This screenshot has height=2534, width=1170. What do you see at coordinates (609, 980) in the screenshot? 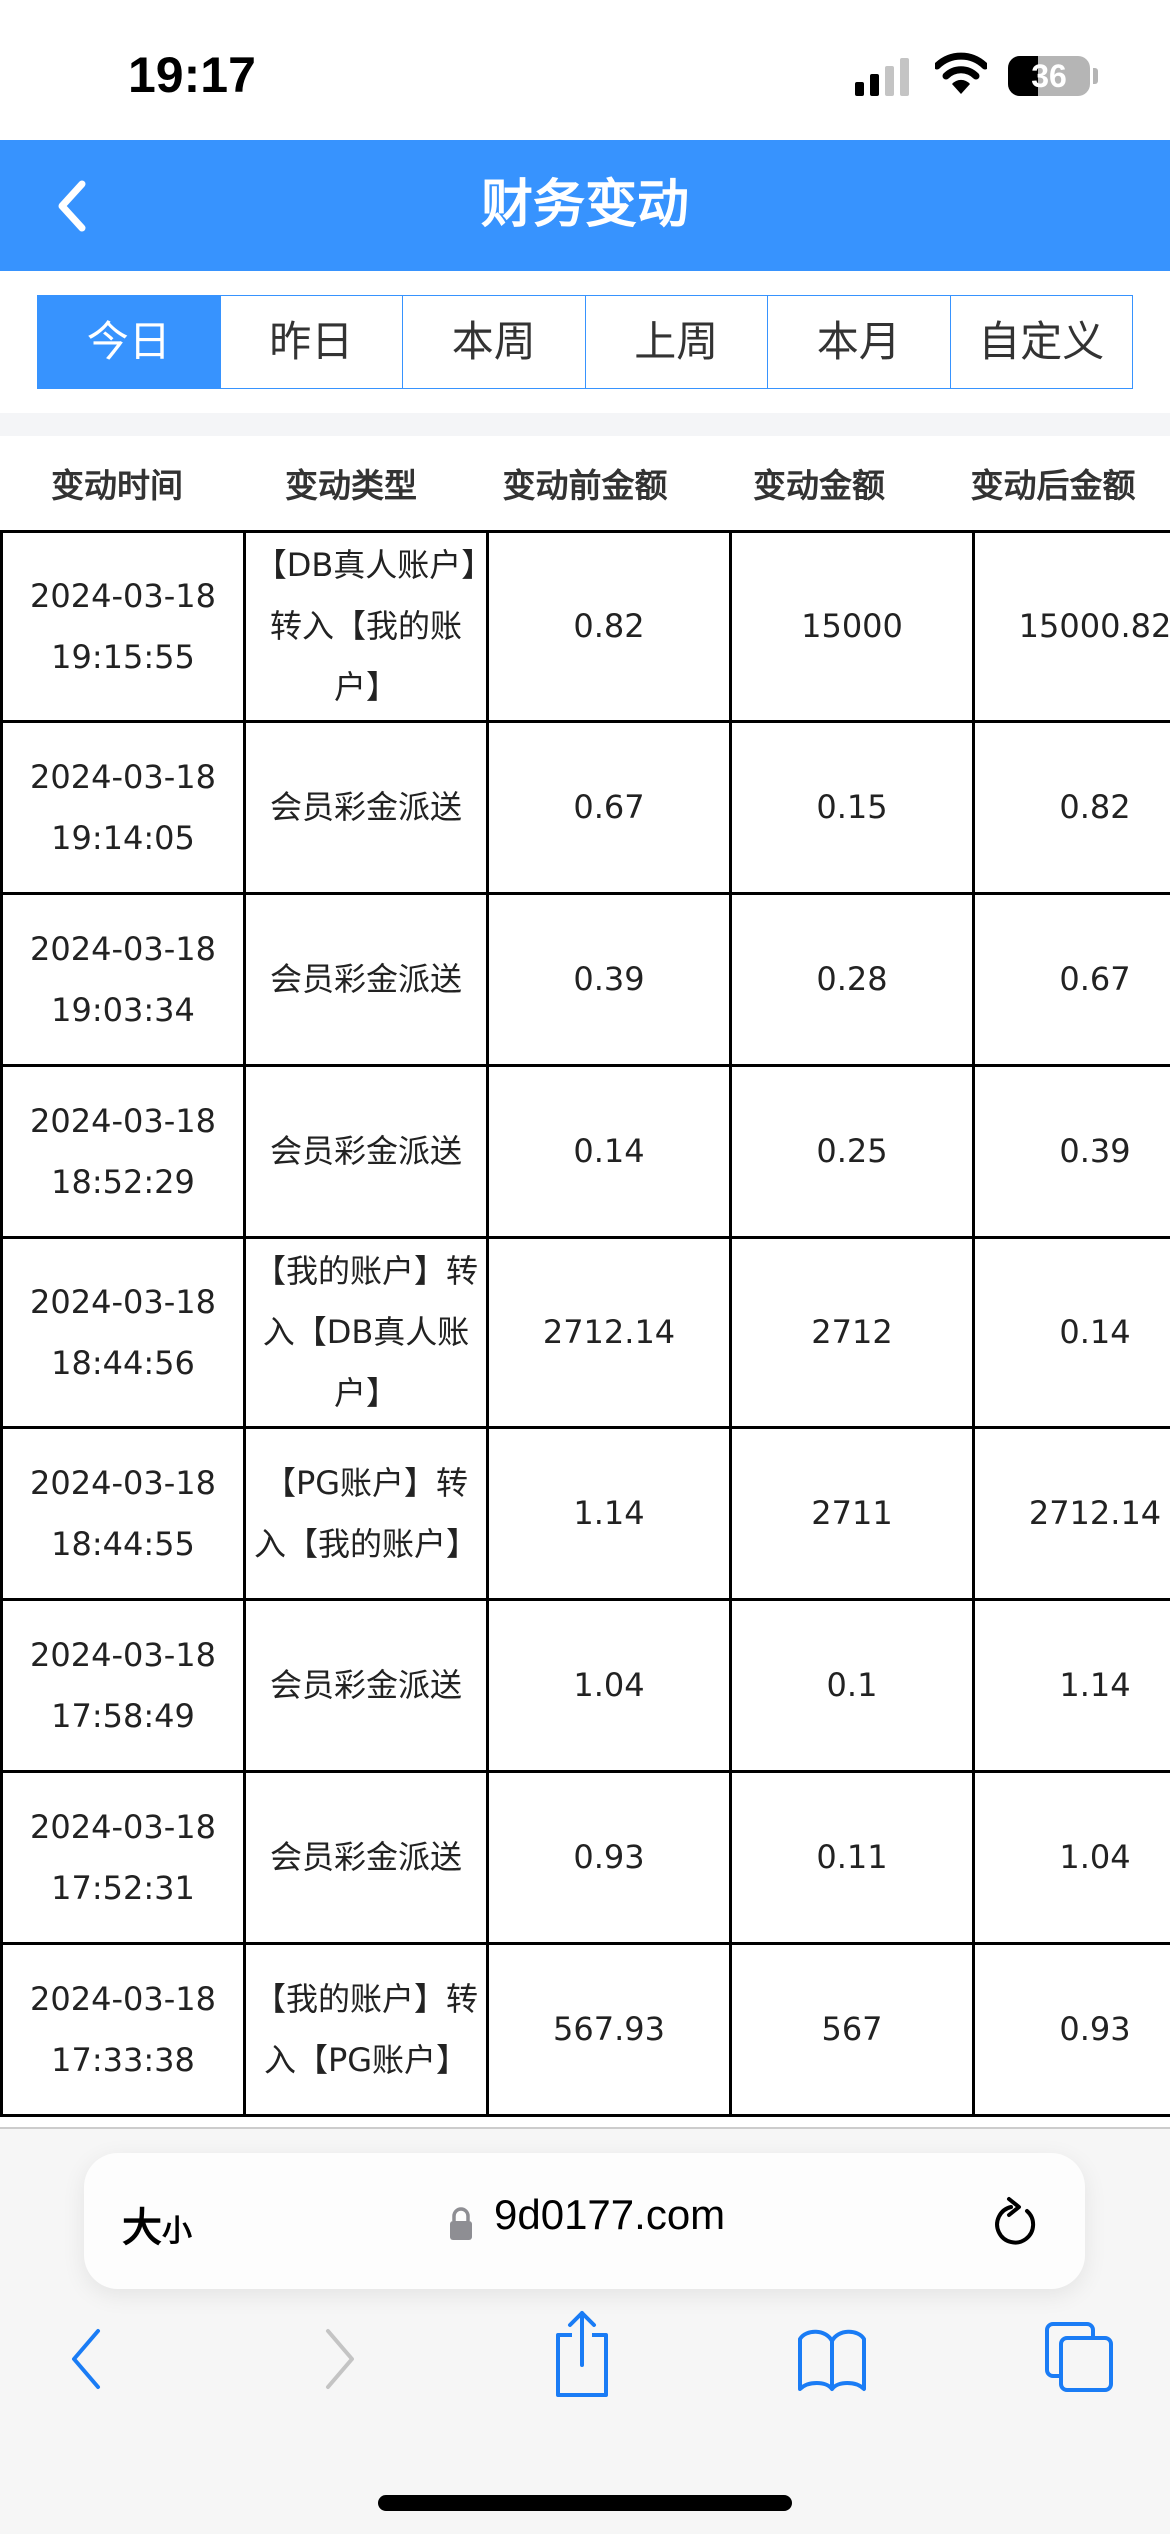
I see `before-amount-cell: 0.39` at bounding box center [609, 980].